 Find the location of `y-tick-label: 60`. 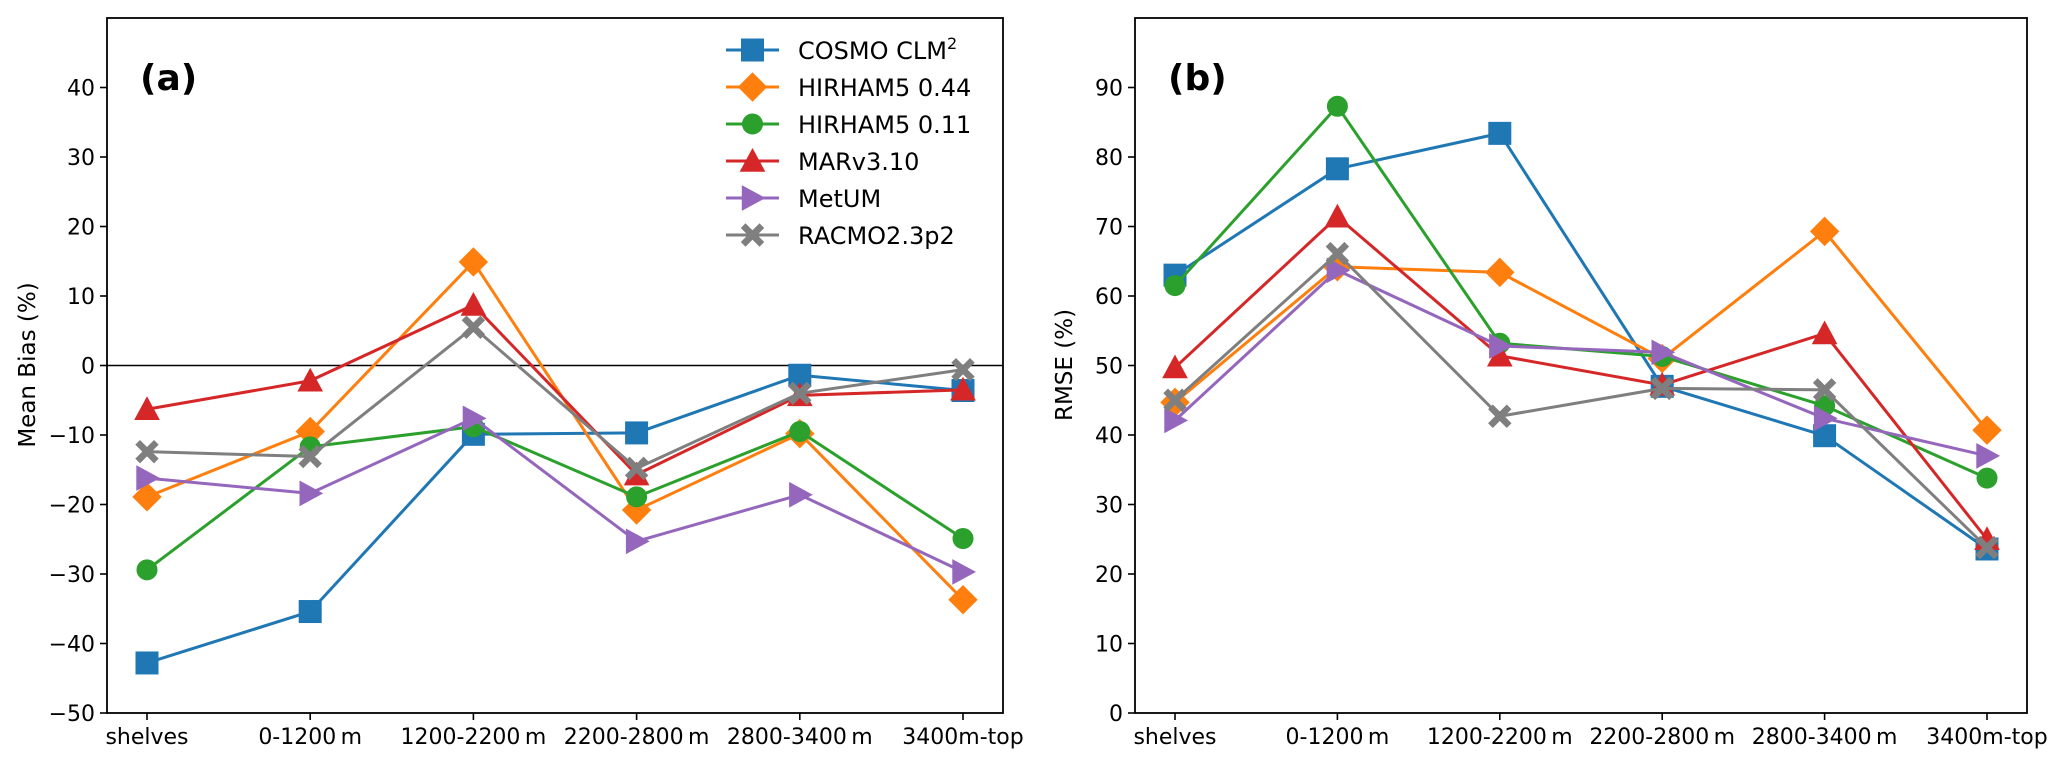

y-tick-label: 60 is located at coordinates (1109, 297).